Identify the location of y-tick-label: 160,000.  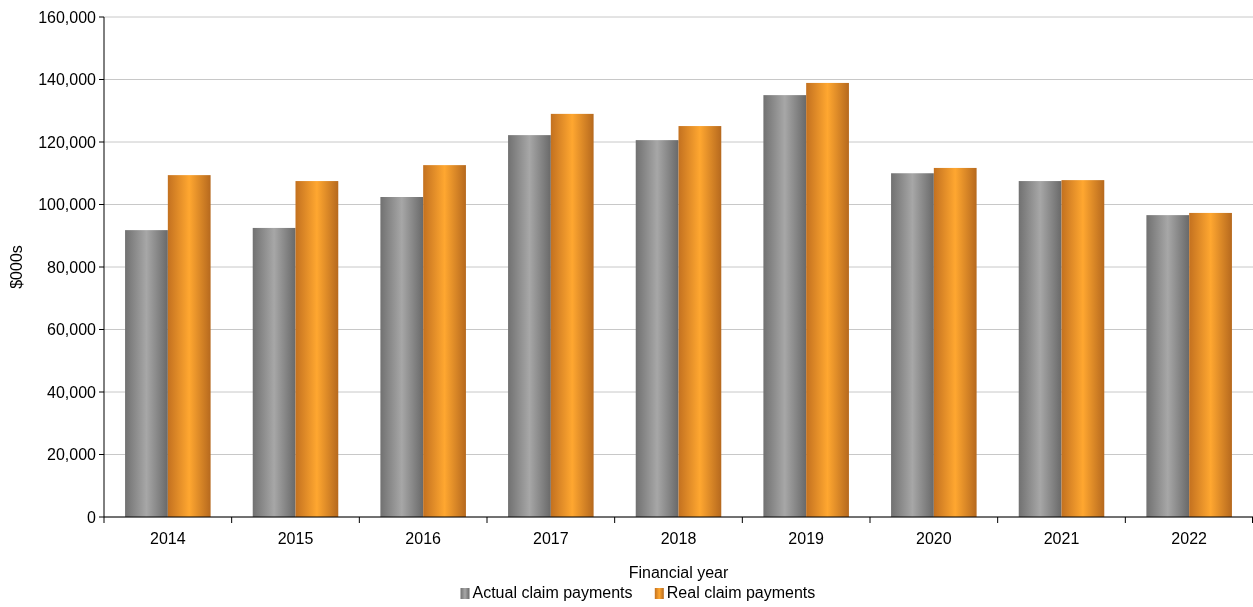
(67, 17).